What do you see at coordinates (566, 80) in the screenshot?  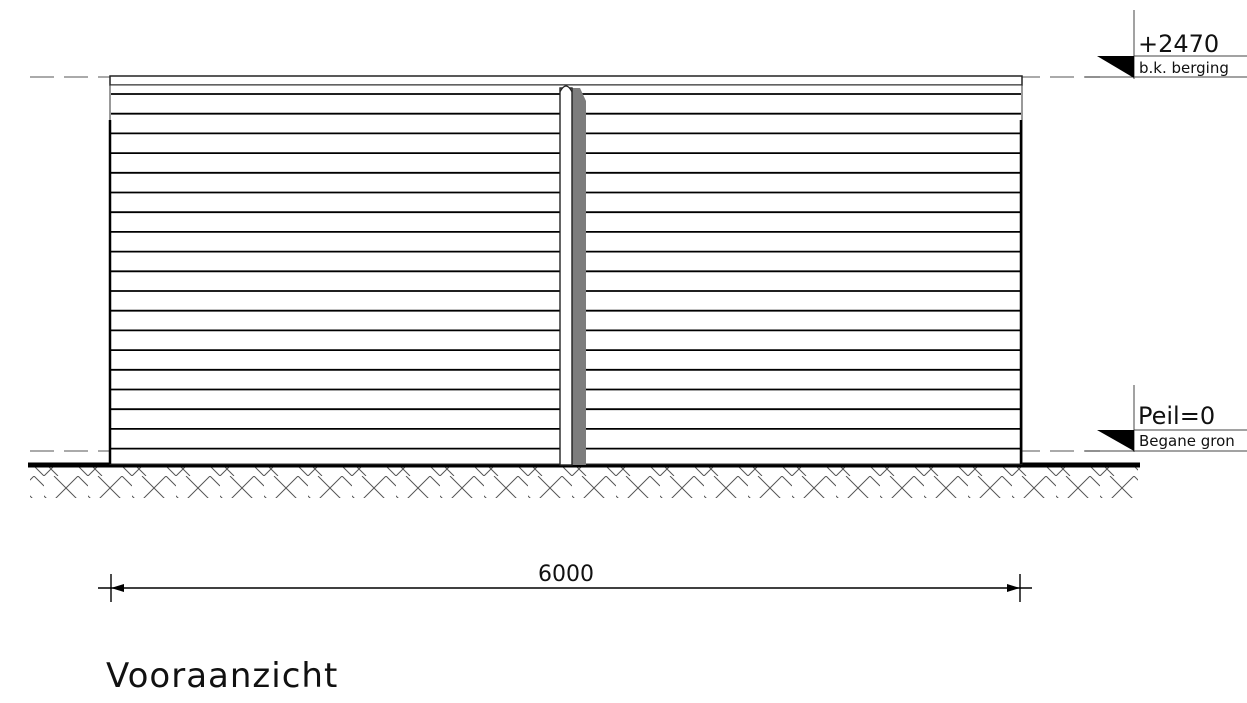 I see `roof-fascia` at bounding box center [566, 80].